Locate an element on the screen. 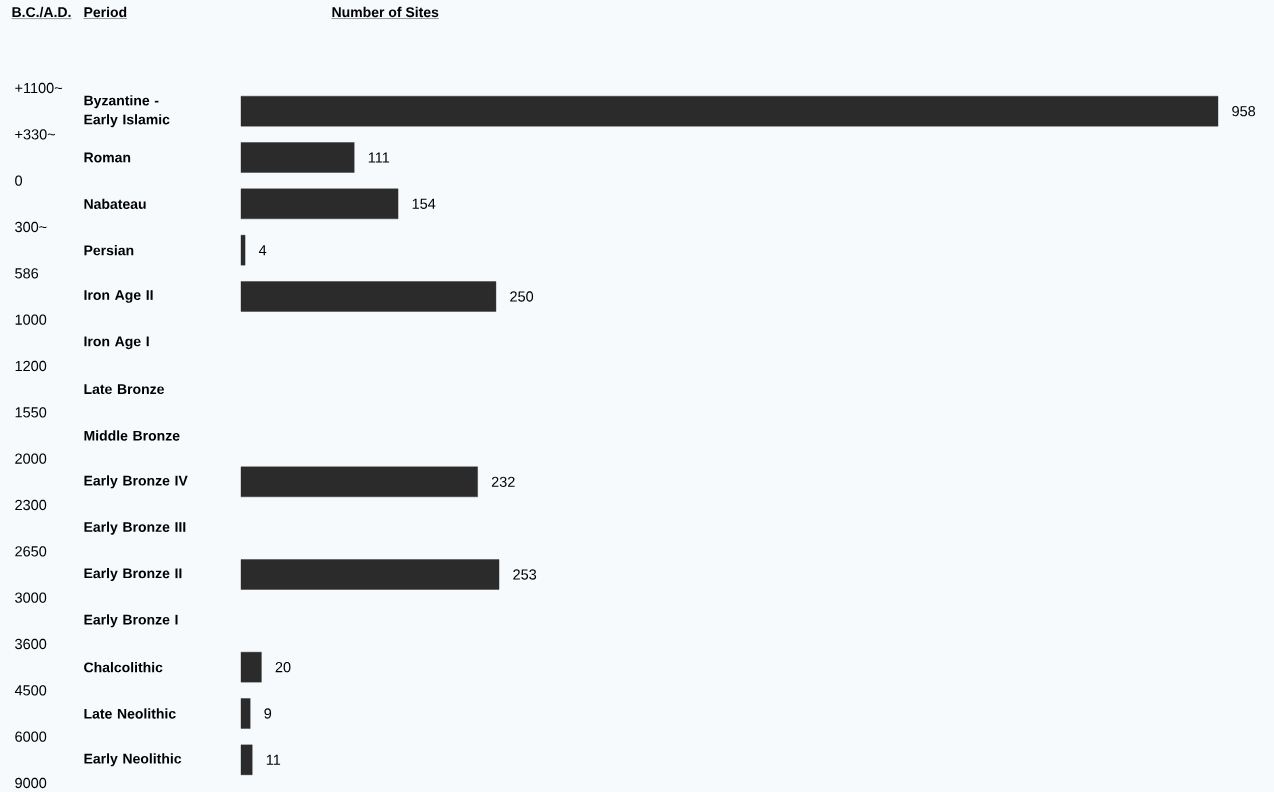 Image resolution: width=1274 pixels, height=792 pixels. text: 0 is located at coordinates (19, 180).